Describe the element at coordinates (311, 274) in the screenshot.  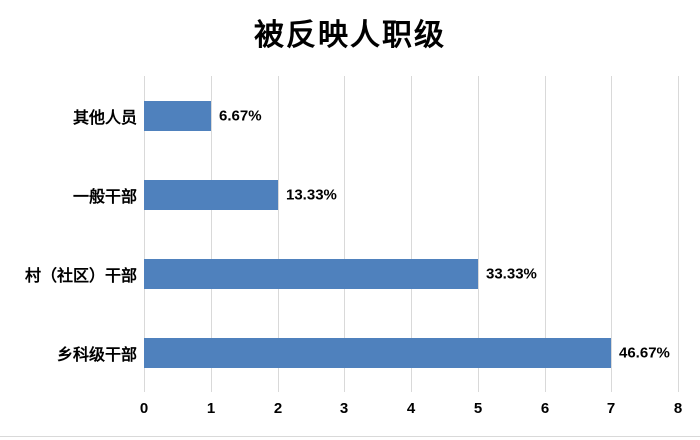
I see `bar-村（社区）干部` at that location.